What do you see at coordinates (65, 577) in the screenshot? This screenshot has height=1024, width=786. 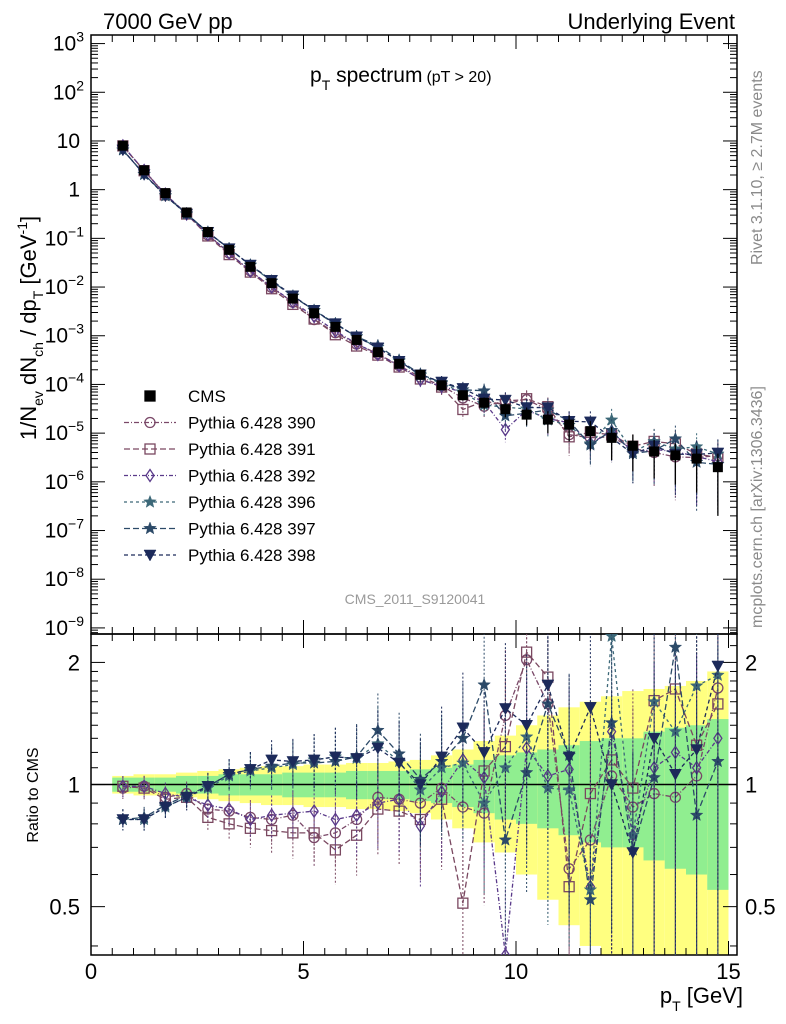 I see `y-tick-label: 10⁻⁸` at bounding box center [65, 577].